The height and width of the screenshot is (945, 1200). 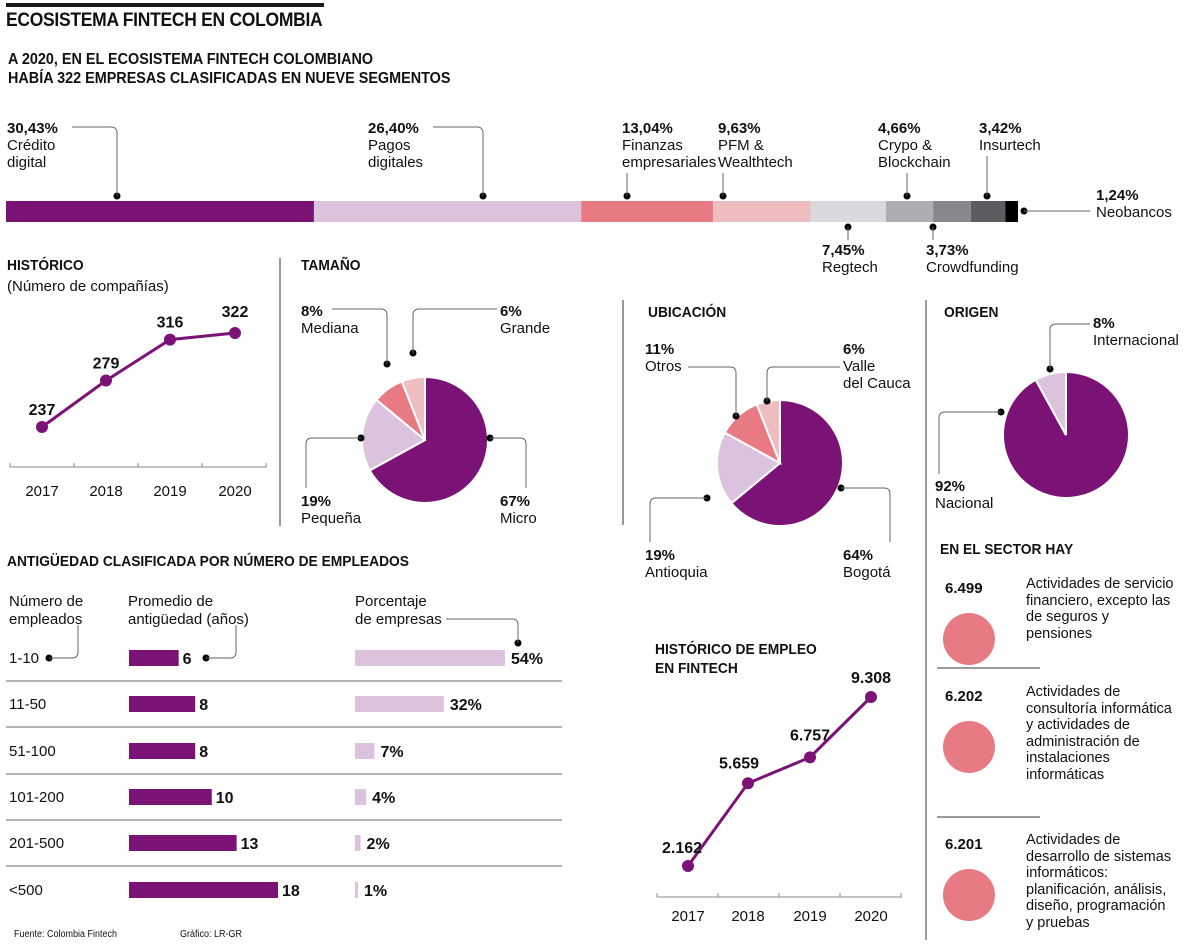 I want to click on segment-value-5: 7,45%, so click(x=843, y=250).